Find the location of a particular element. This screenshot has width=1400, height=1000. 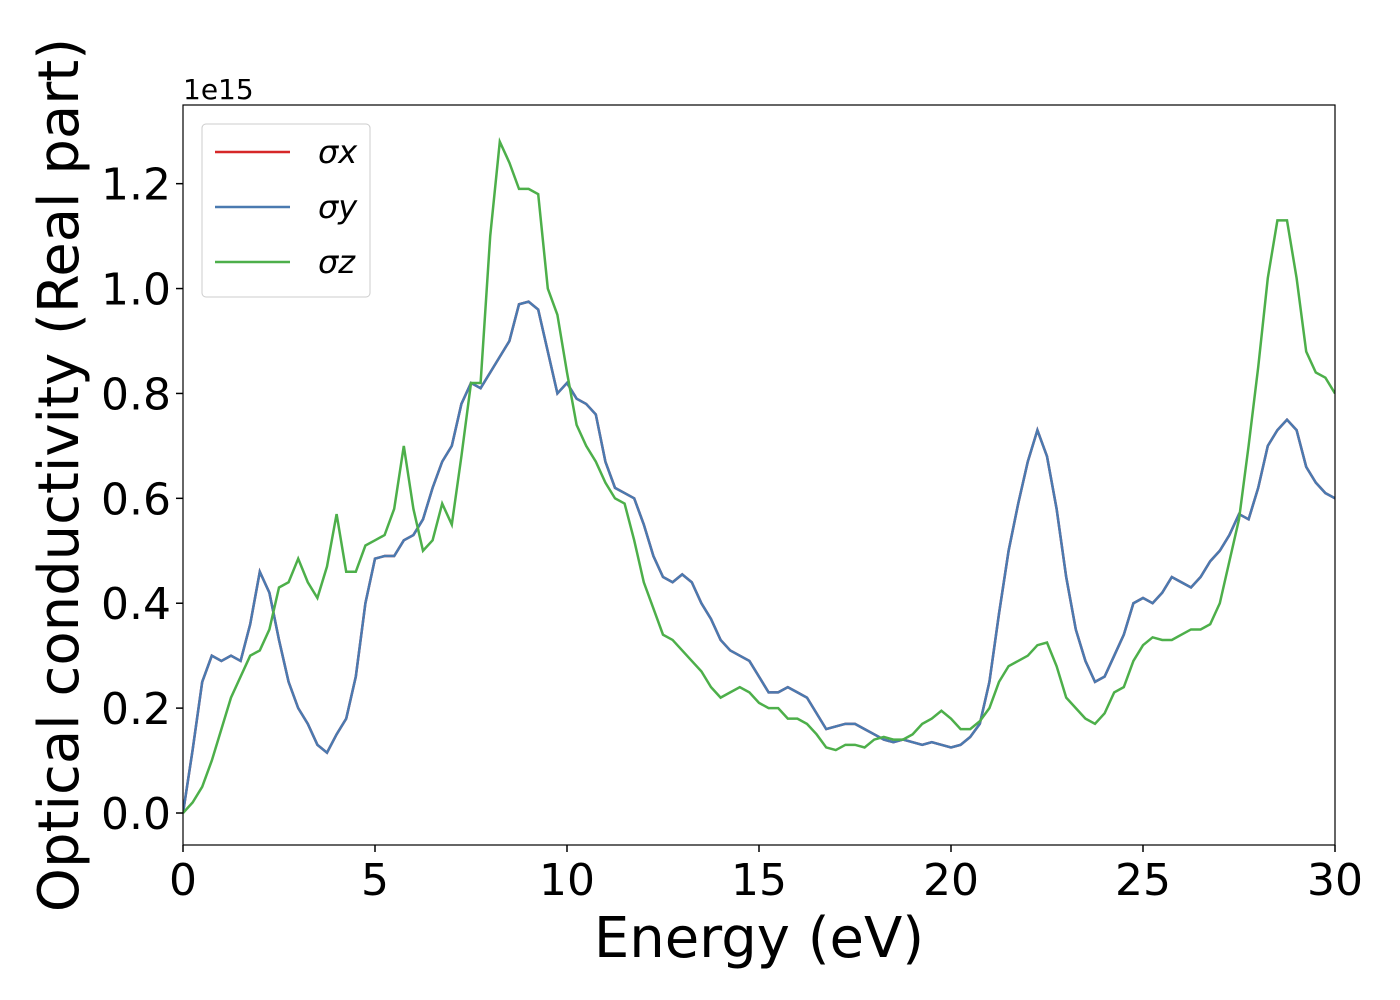

x-axis-label: Energy (eV) is located at coordinates (759, 938).